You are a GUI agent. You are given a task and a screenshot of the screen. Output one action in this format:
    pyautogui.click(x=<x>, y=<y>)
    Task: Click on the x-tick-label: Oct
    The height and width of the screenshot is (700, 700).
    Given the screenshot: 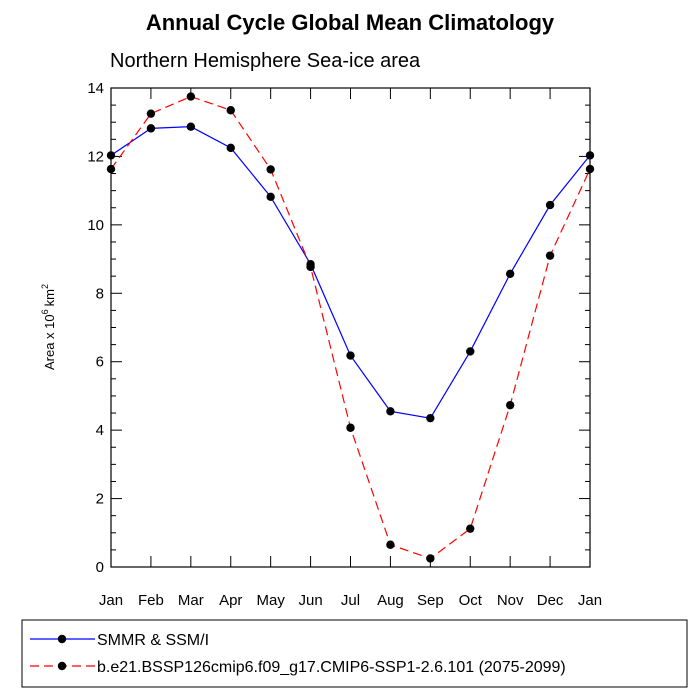 What is the action you would take?
    pyautogui.click(x=471, y=600)
    